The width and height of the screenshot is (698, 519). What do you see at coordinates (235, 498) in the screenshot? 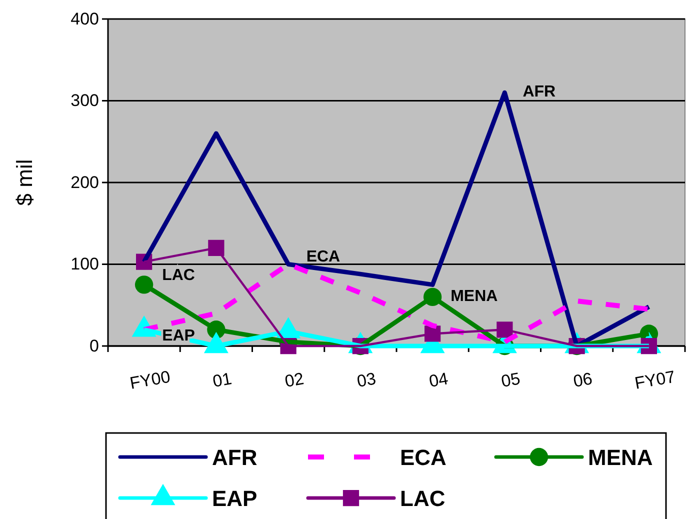
I see `legend-label: EAP` at bounding box center [235, 498].